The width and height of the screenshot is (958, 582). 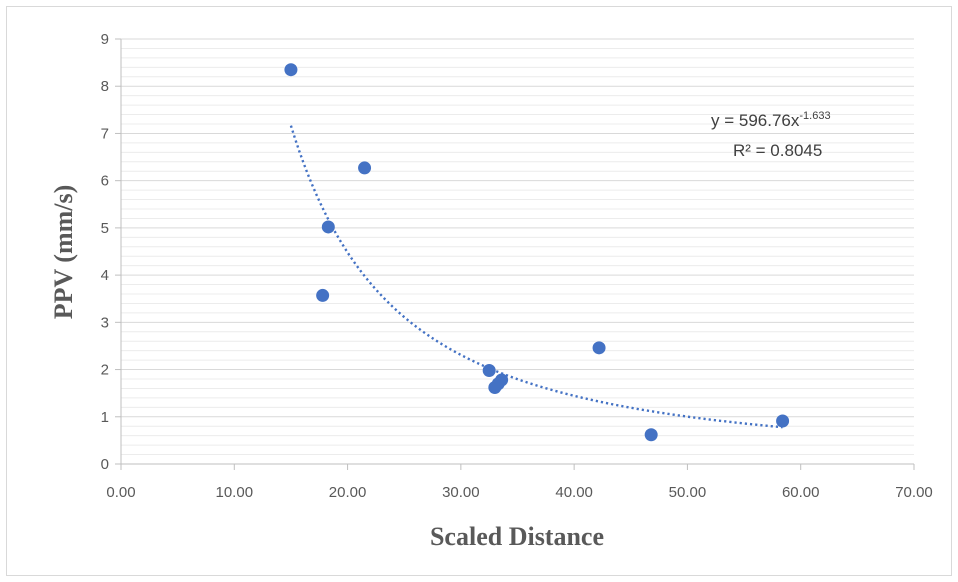 What do you see at coordinates (801, 492) in the screenshot?
I see `x-tick-label: 60.00` at bounding box center [801, 492].